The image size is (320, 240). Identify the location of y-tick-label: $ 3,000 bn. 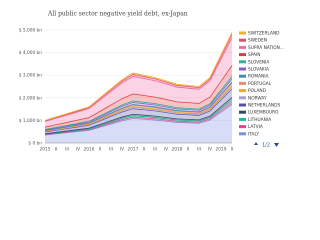
(30, 76).